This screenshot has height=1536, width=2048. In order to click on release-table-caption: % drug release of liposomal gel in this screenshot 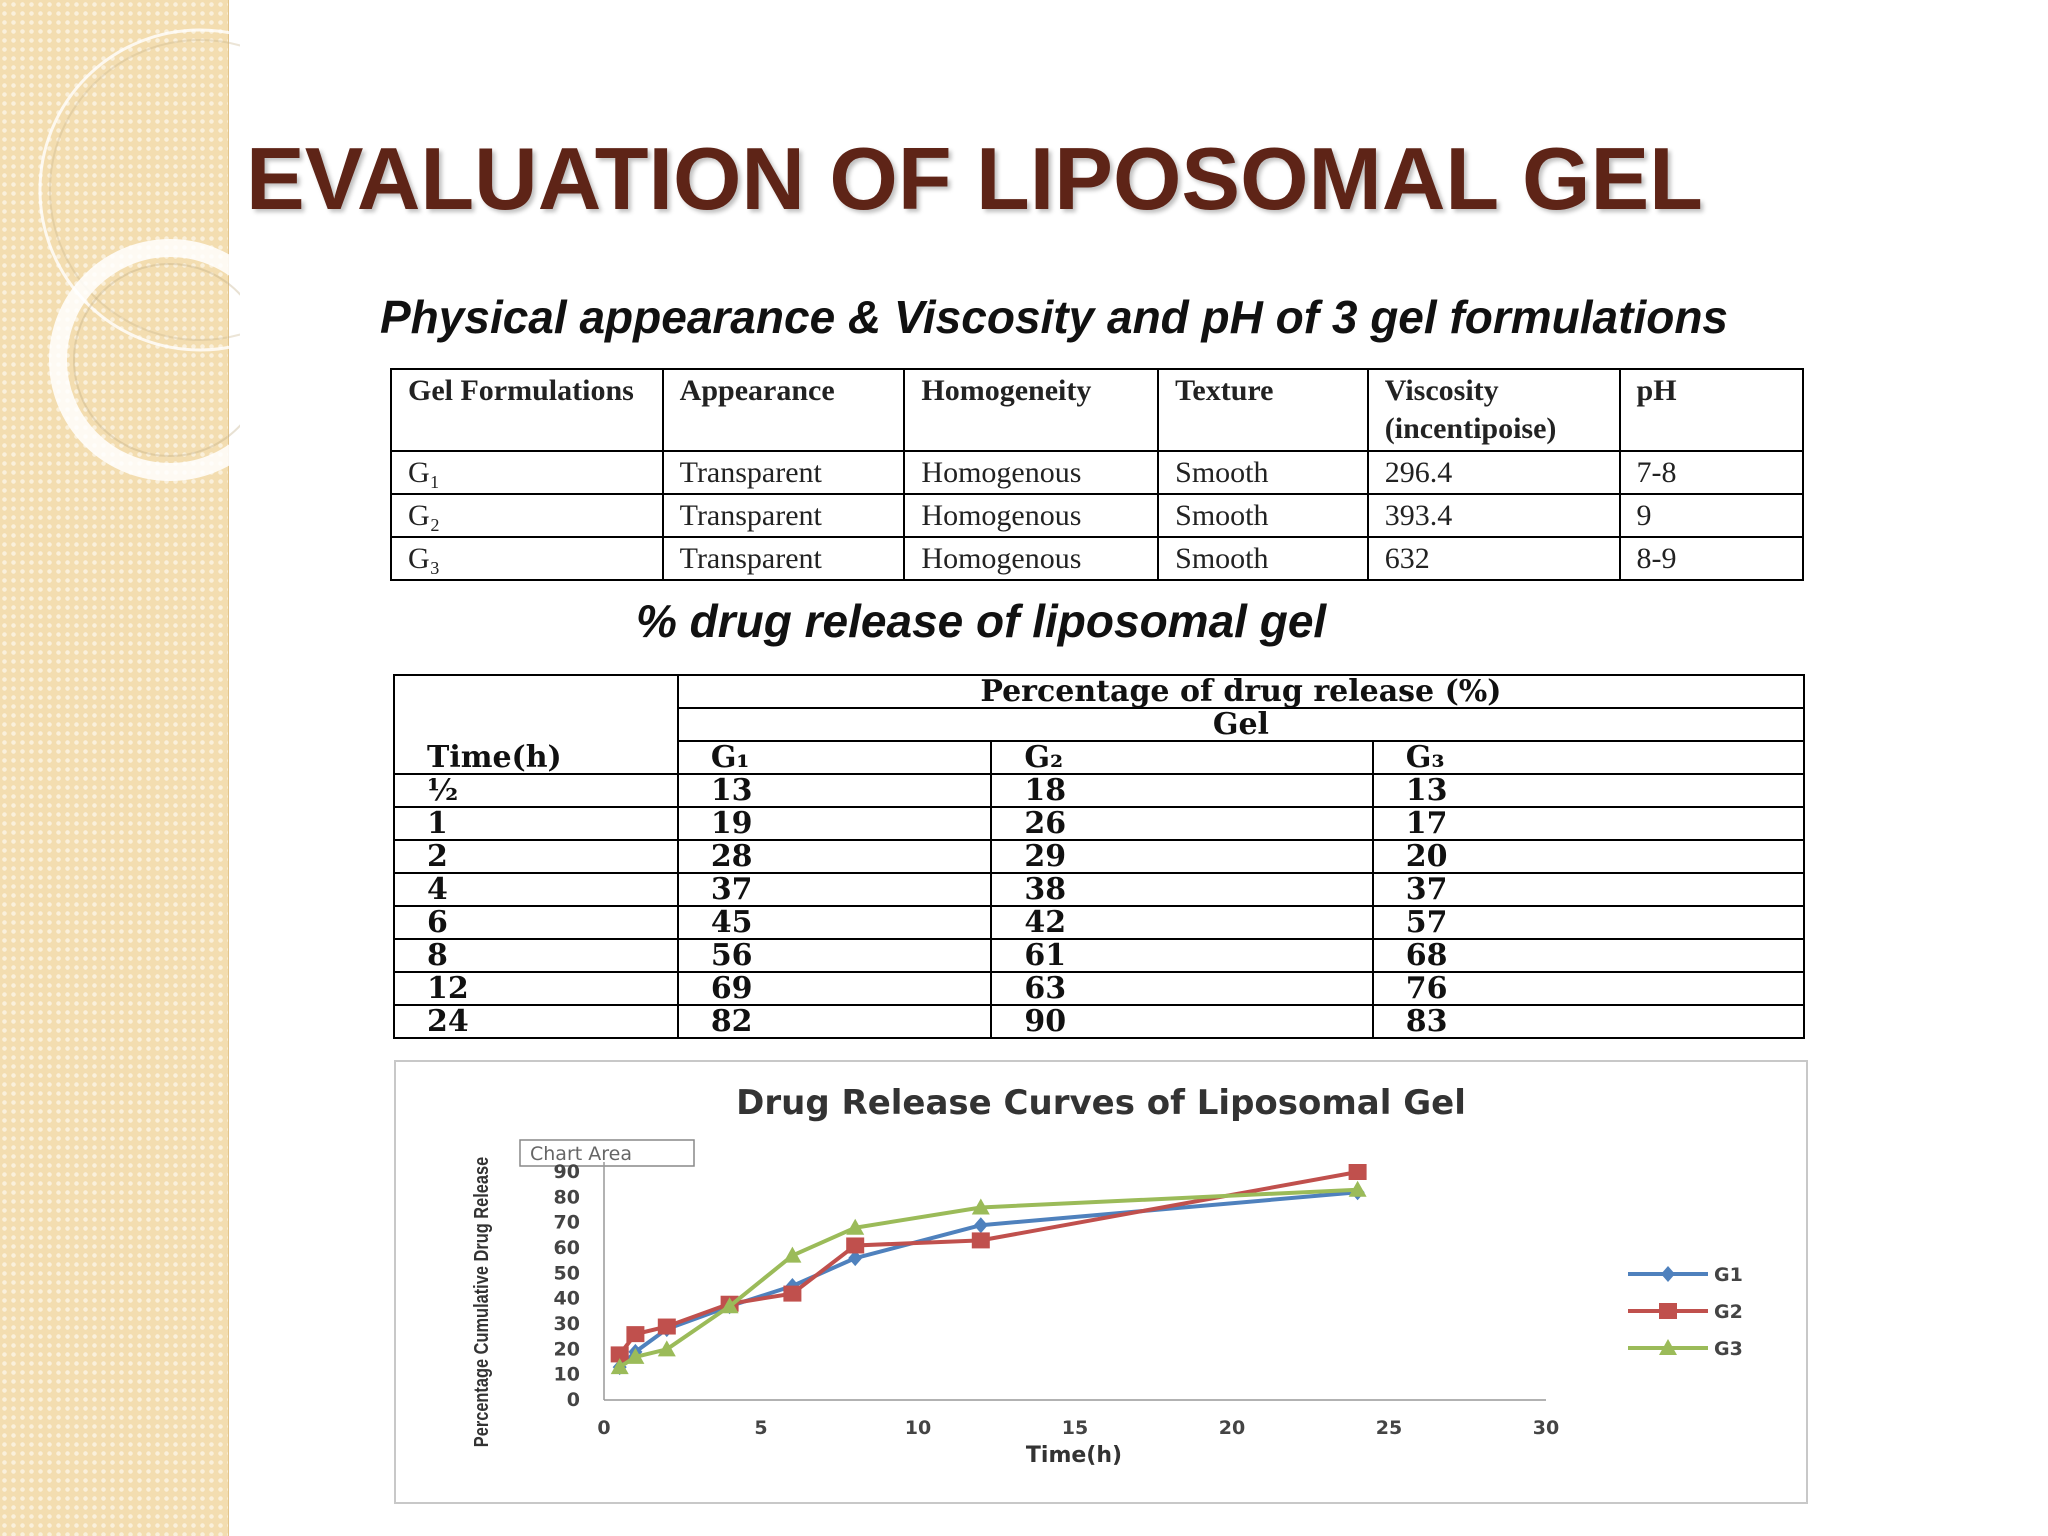, I will do `click(981, 621)`.